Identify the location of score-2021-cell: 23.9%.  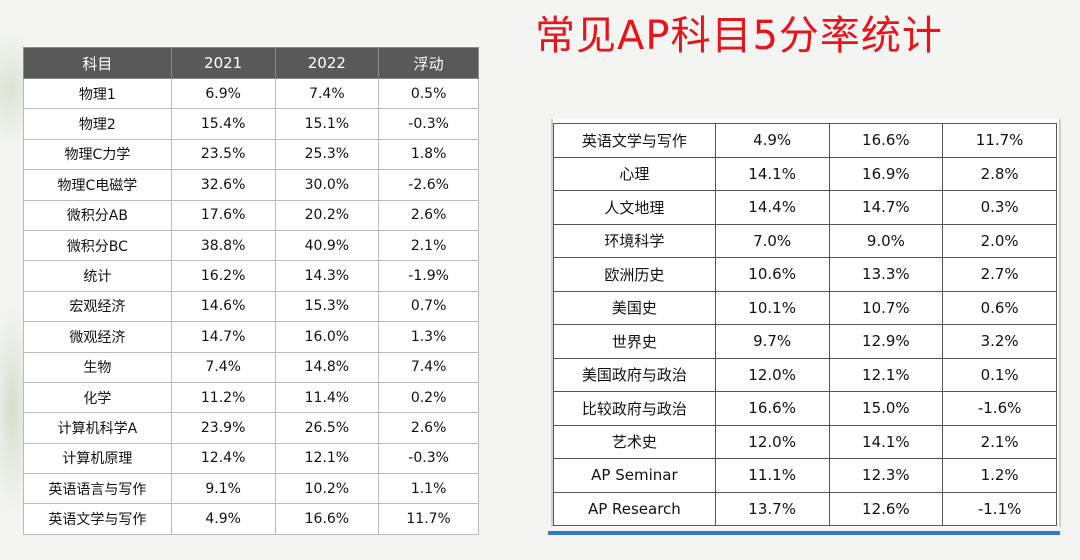
(223, 428).